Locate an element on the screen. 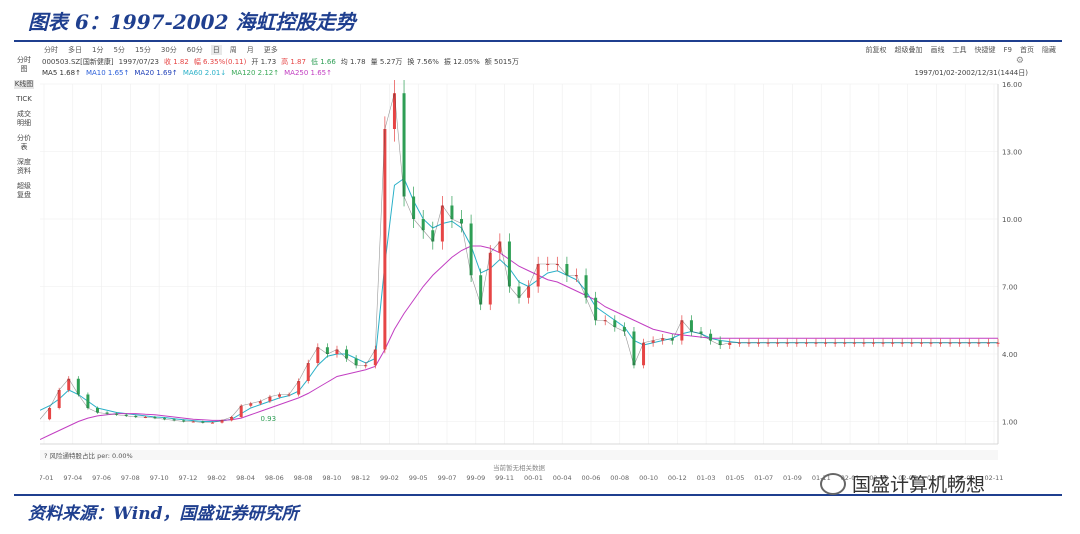 Image resolution: width=1080 pixels, height=534 pixels. period-tab: 60分 is located at coordinates (194, 50).